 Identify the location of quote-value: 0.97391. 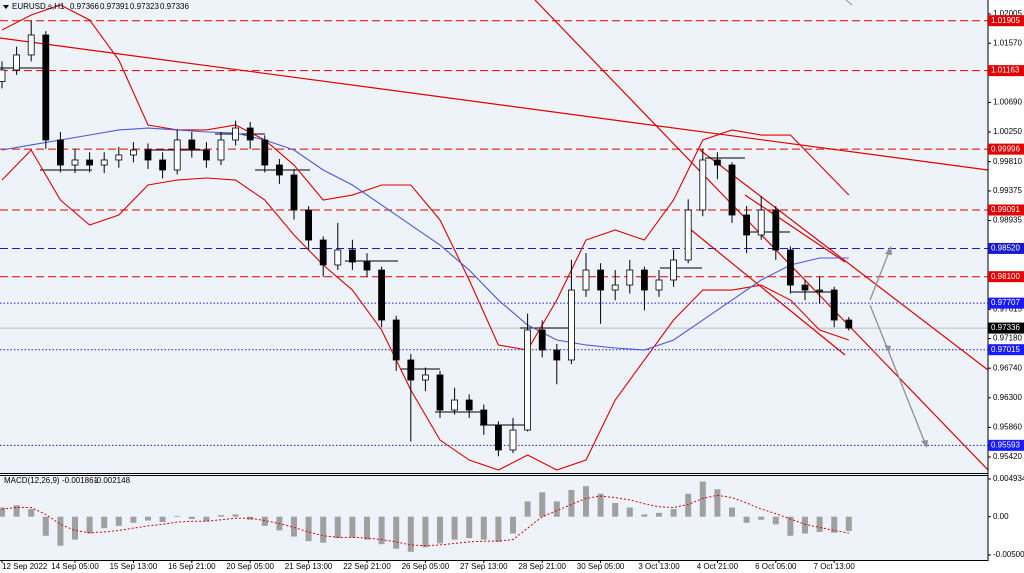
(114, 6).